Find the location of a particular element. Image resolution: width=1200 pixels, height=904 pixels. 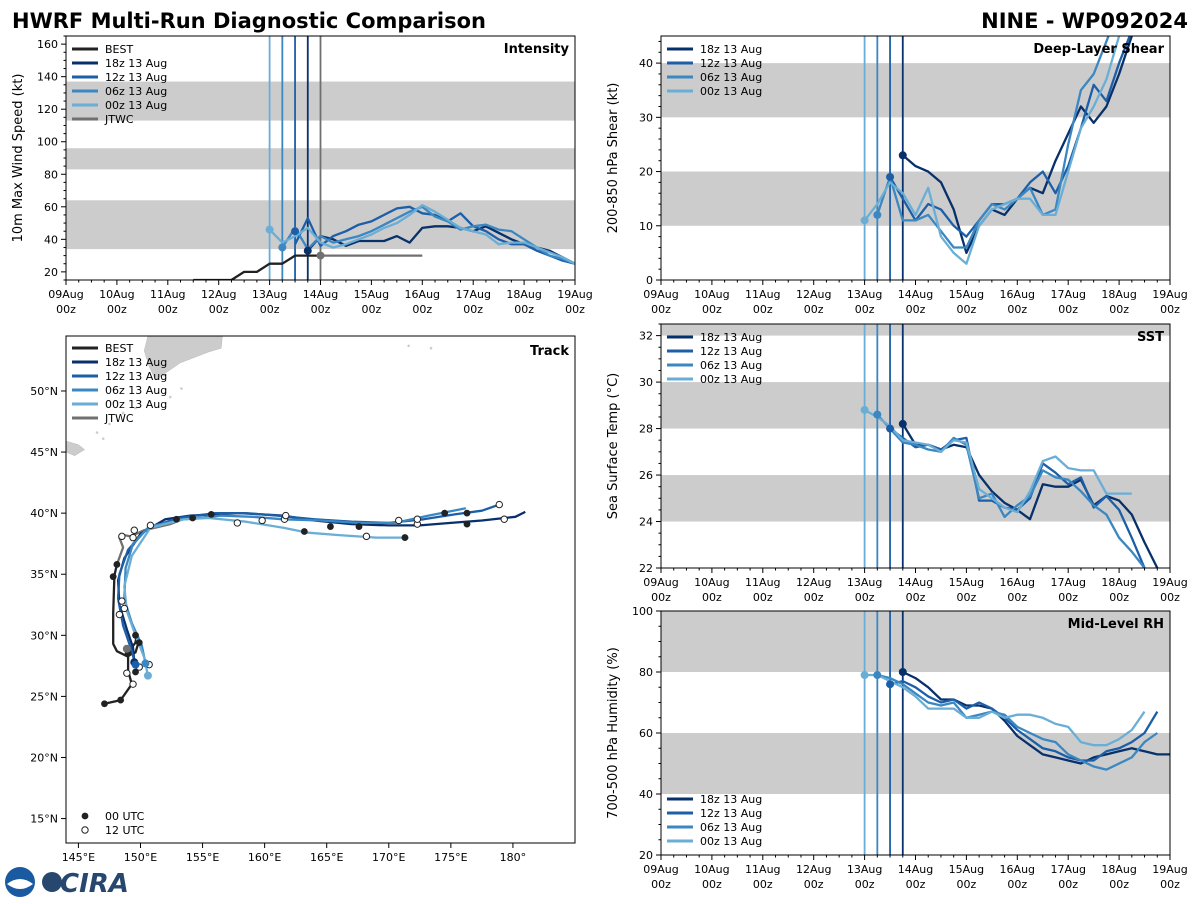

intensity-y-tick-label: 40 is located at coordinates (51, 239).